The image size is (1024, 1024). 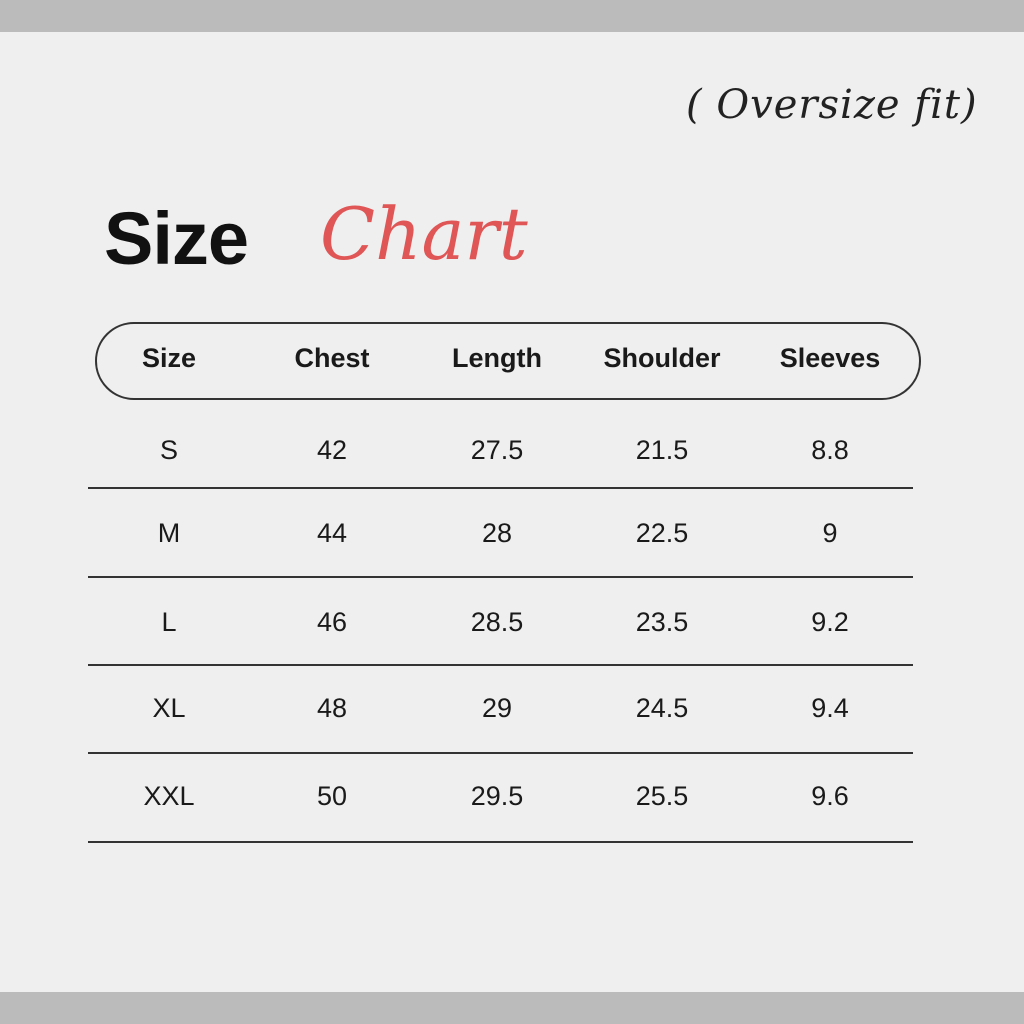 What do you see at coordinates (512, 1008) in the screenshot?
I see `bottom-frame-bar` at bounding box center [512, 1008].